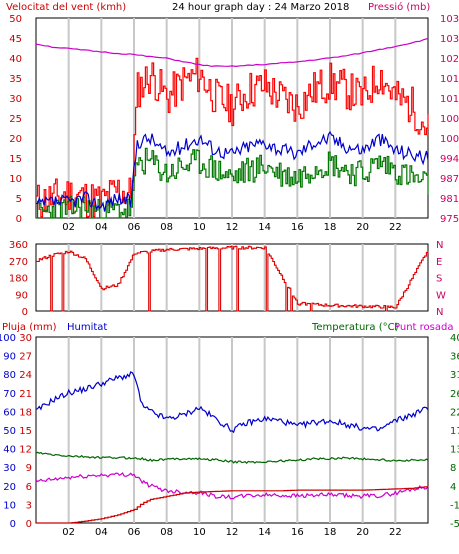 The width and height of the screenshot is (459, 554). What do you see at coordinates (449, 219) in the screenshot?
I see `pressure-y-tick-label: 975` at bounding box center [449, 219].